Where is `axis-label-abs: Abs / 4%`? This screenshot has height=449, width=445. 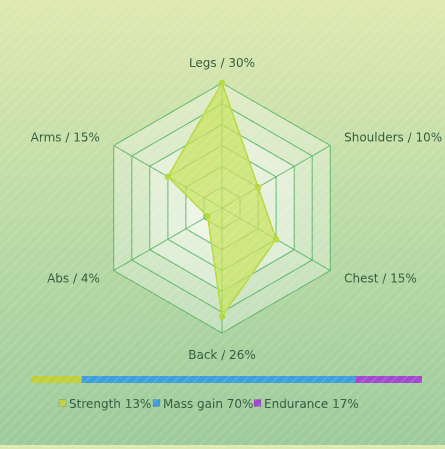
axis-label-abs: Abs / 4% is located at coordinates (73, 279).